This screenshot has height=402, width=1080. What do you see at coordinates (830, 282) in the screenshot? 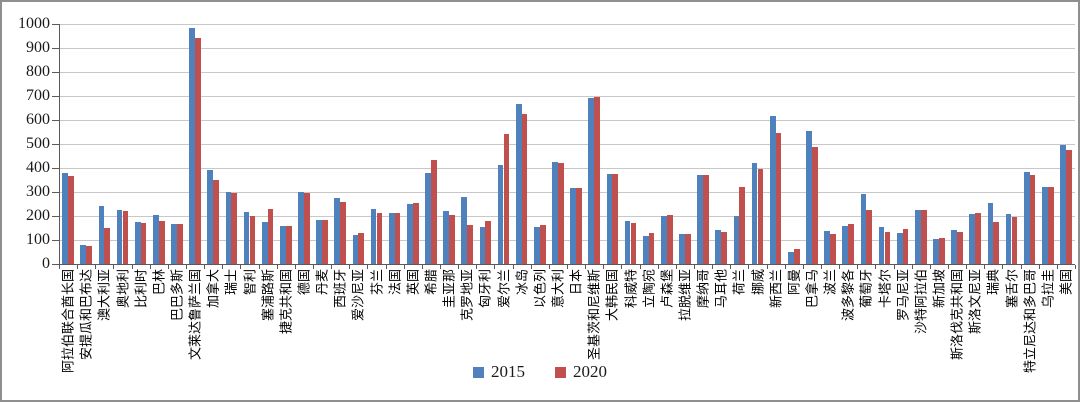
I see `x-category-label: 波兰` at bounding box center [830, 282].